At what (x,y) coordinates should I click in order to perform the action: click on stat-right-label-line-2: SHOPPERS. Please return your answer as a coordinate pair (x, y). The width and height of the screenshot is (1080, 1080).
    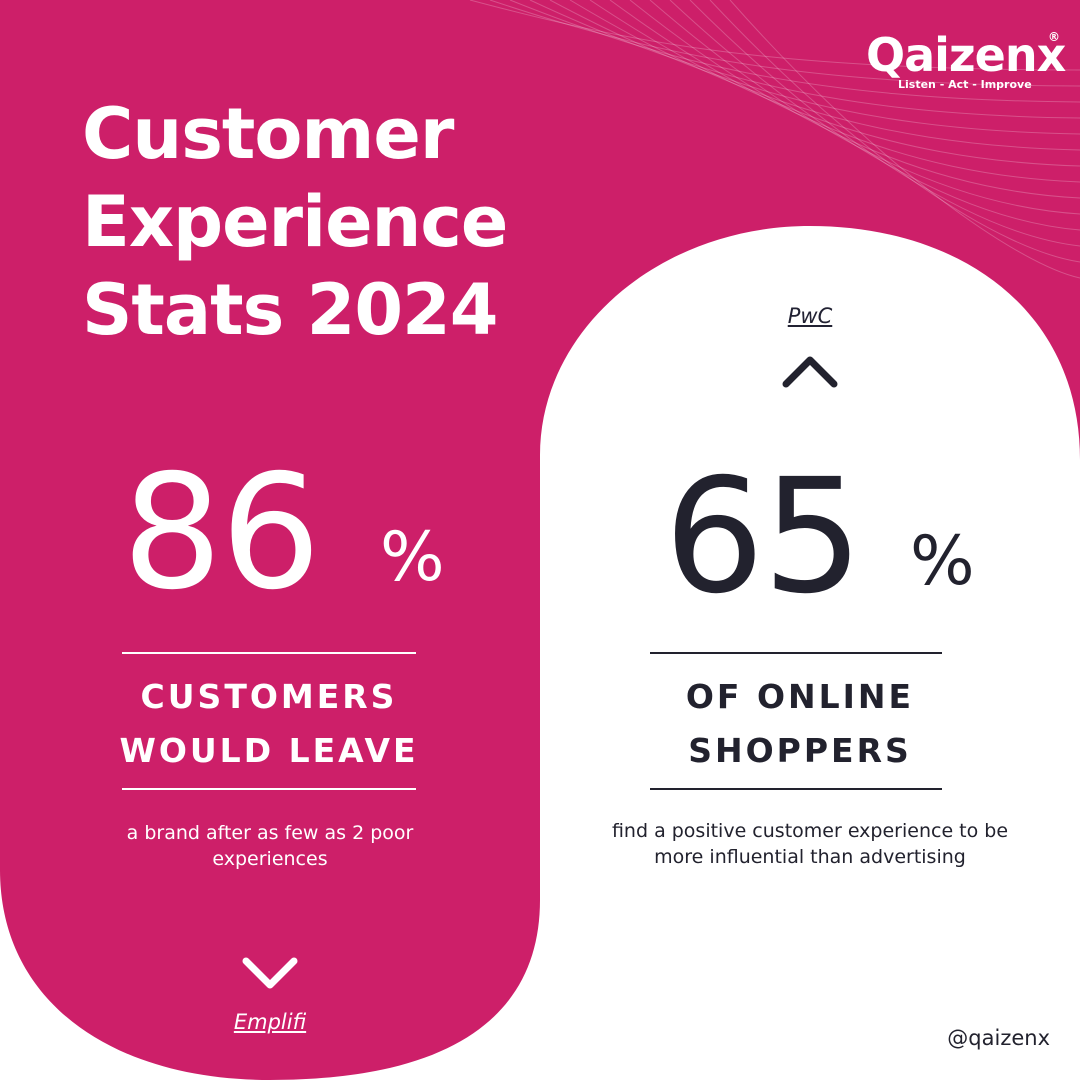
    Looking at the image, I should click on (800, 750).